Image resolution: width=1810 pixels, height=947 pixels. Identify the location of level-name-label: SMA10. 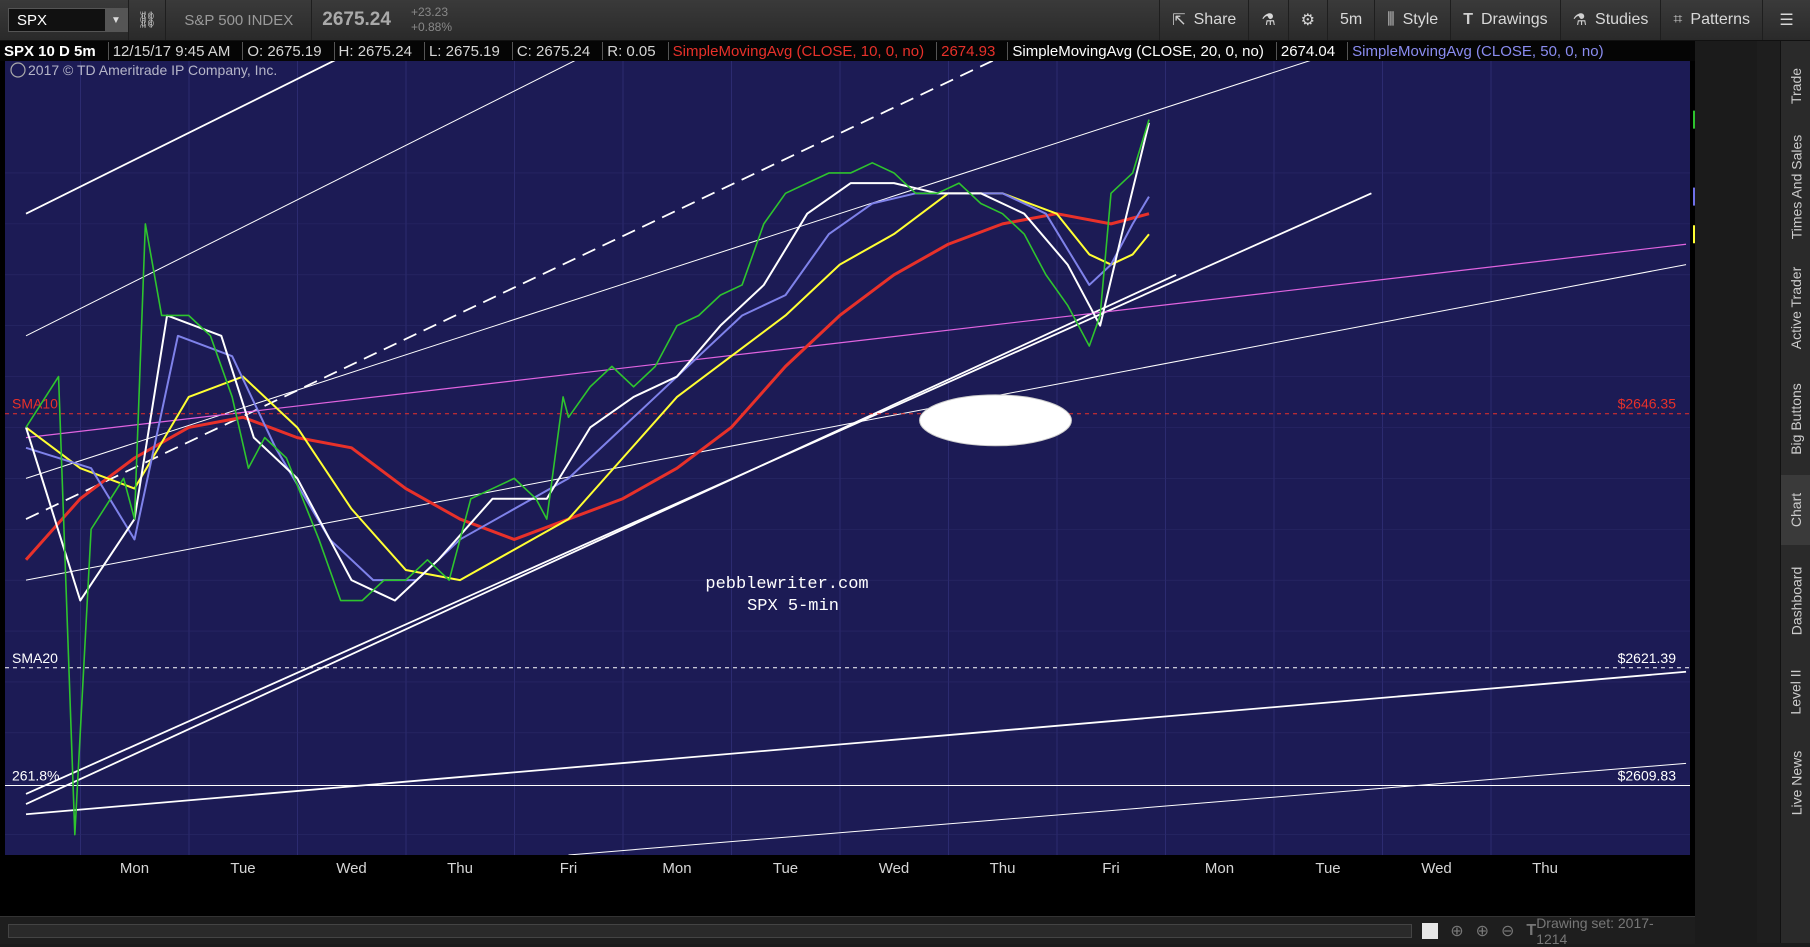
(35, 404).